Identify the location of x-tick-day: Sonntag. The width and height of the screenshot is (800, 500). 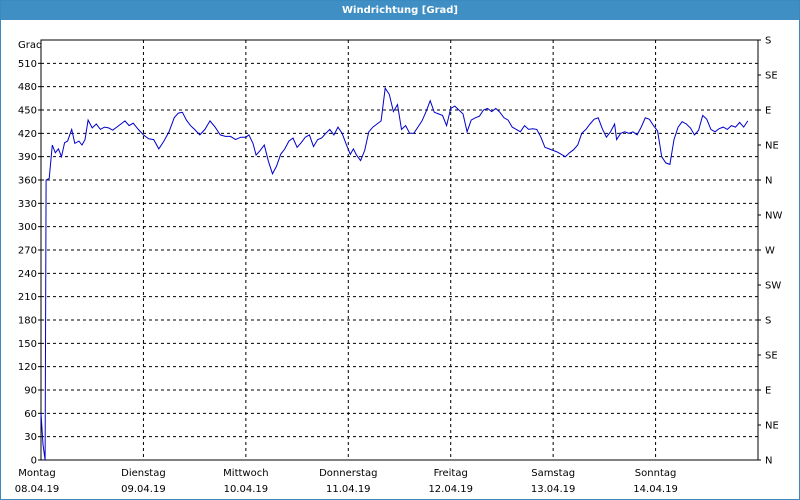
(656, 473).